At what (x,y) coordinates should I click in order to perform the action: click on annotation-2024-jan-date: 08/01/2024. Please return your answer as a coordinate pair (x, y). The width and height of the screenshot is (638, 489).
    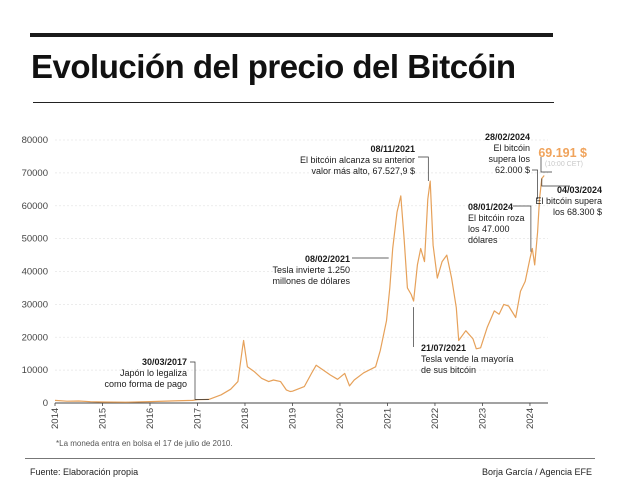
    Looking at the image, I should click on (490, 207).